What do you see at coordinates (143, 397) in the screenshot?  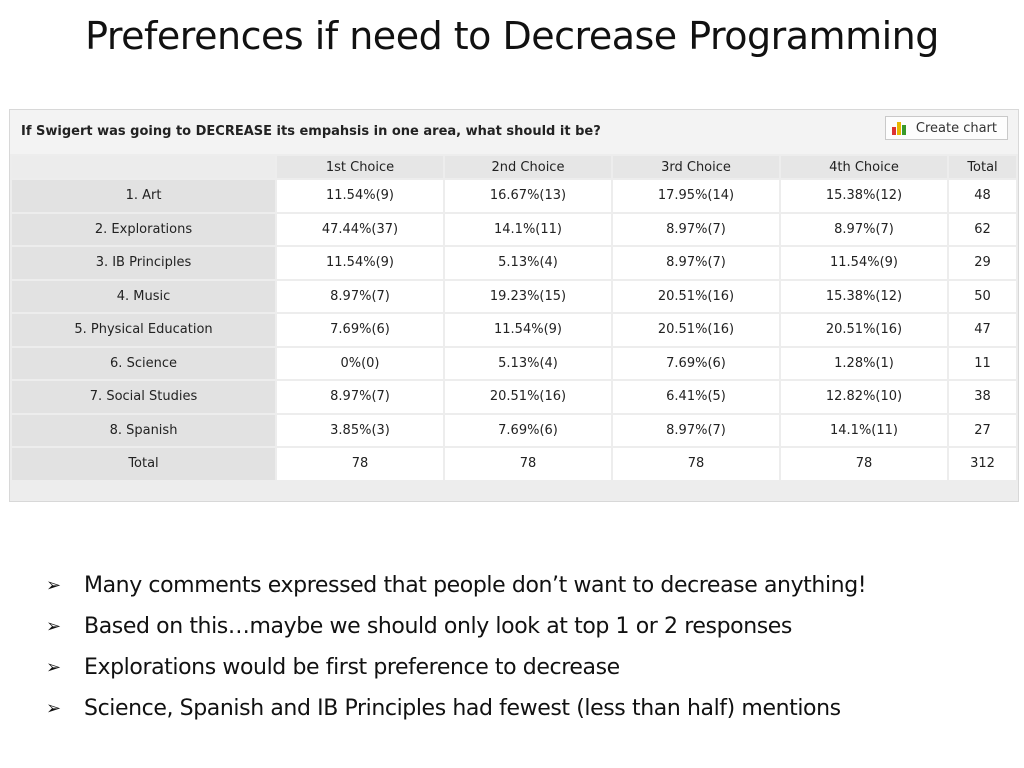 I see `row-label: 7. Social Studies` at bounding box center [143, 397].